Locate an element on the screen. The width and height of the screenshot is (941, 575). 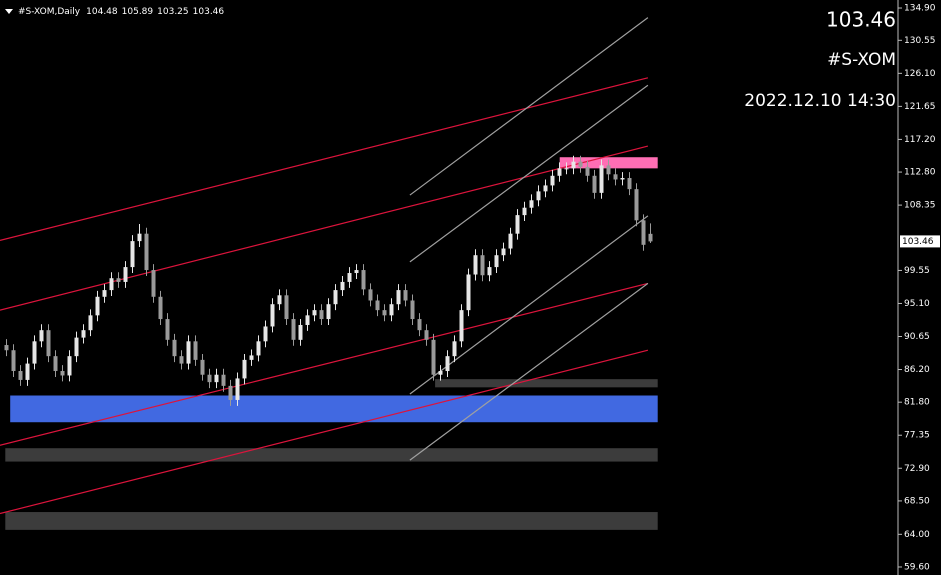
menu-arrow is located at coordinates (9, 11).